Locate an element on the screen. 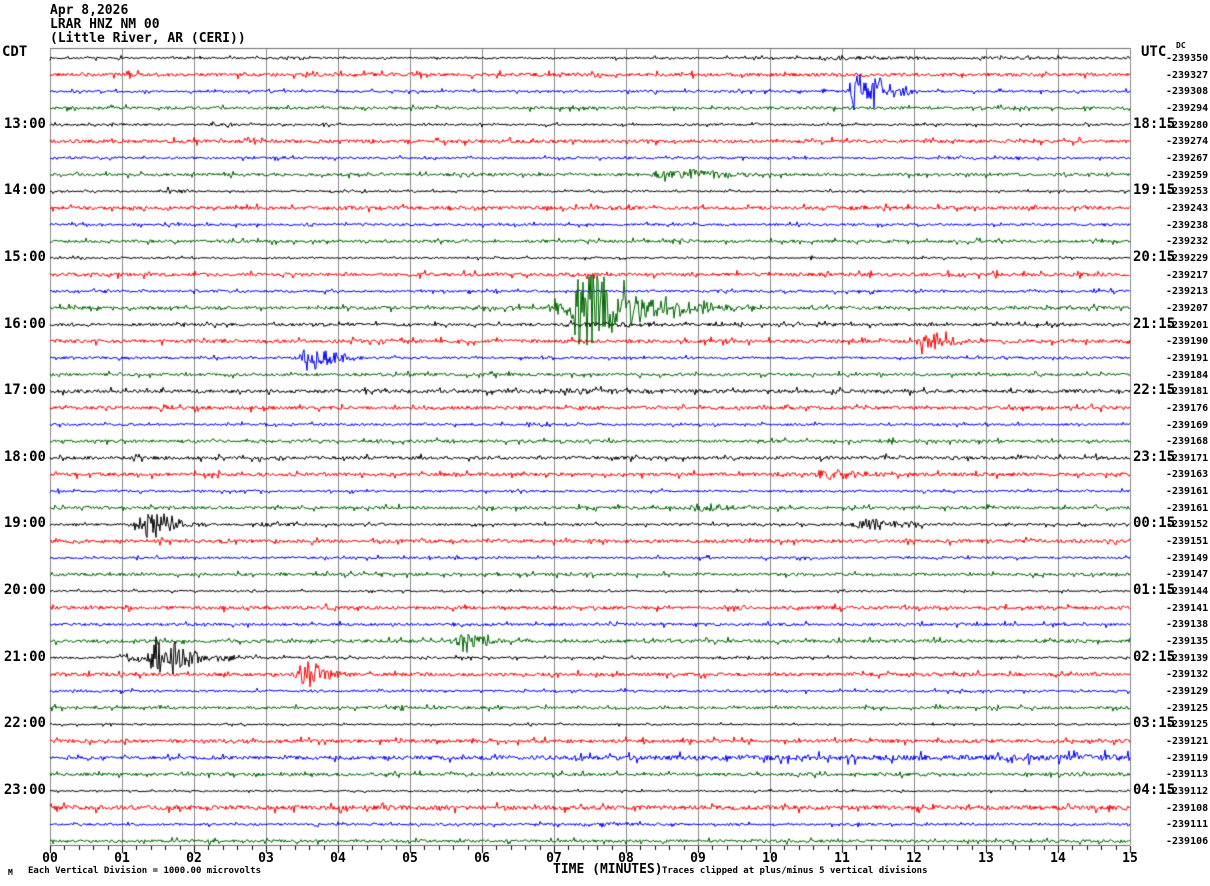  cdt-hour-label: 17:00 is located at coordinates (24, 390).